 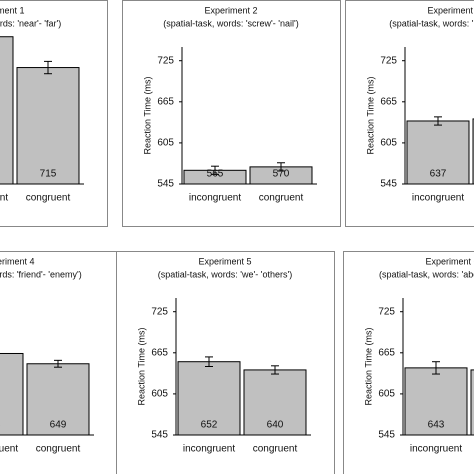 What do you see at coordinates (12, 10) in the screenshot?
I see `panel-title: Experiment 1` at bounding box center [12, 10].